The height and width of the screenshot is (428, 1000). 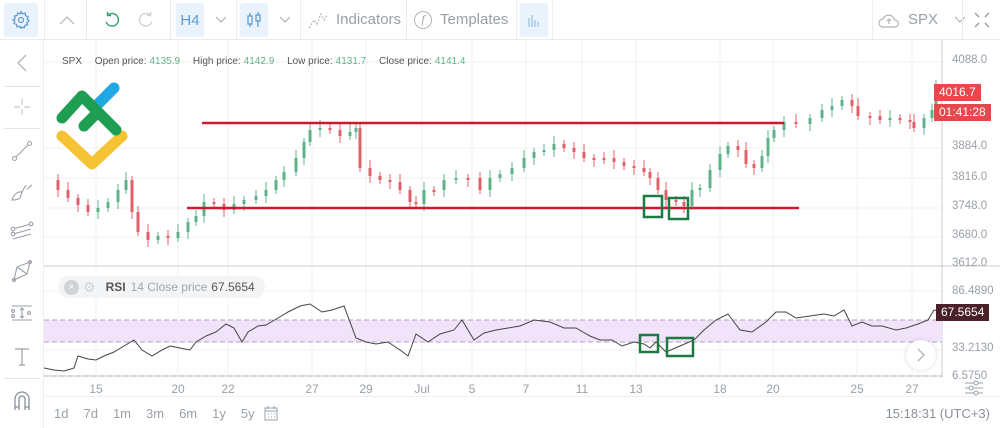 I want to click on measure-tool, so click(x=22, y=313).